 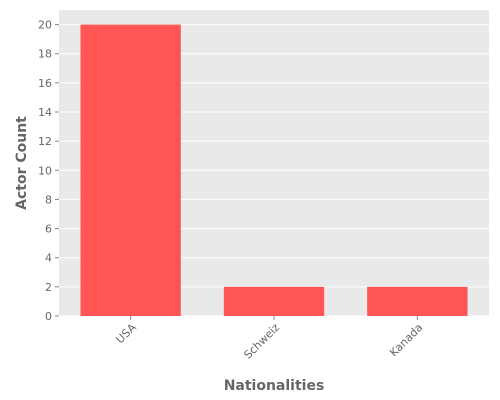 I want to click on x-tick-label: Schweiz, so click(x=261, y=341).